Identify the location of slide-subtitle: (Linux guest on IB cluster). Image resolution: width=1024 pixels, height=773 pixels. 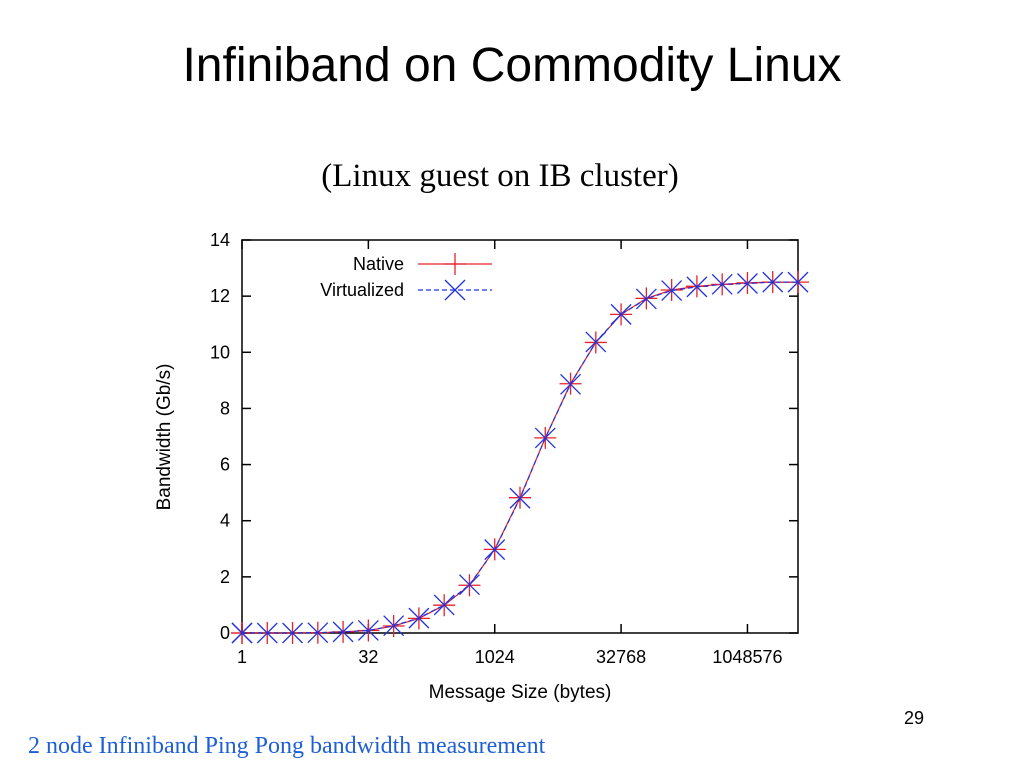
(500, 176).